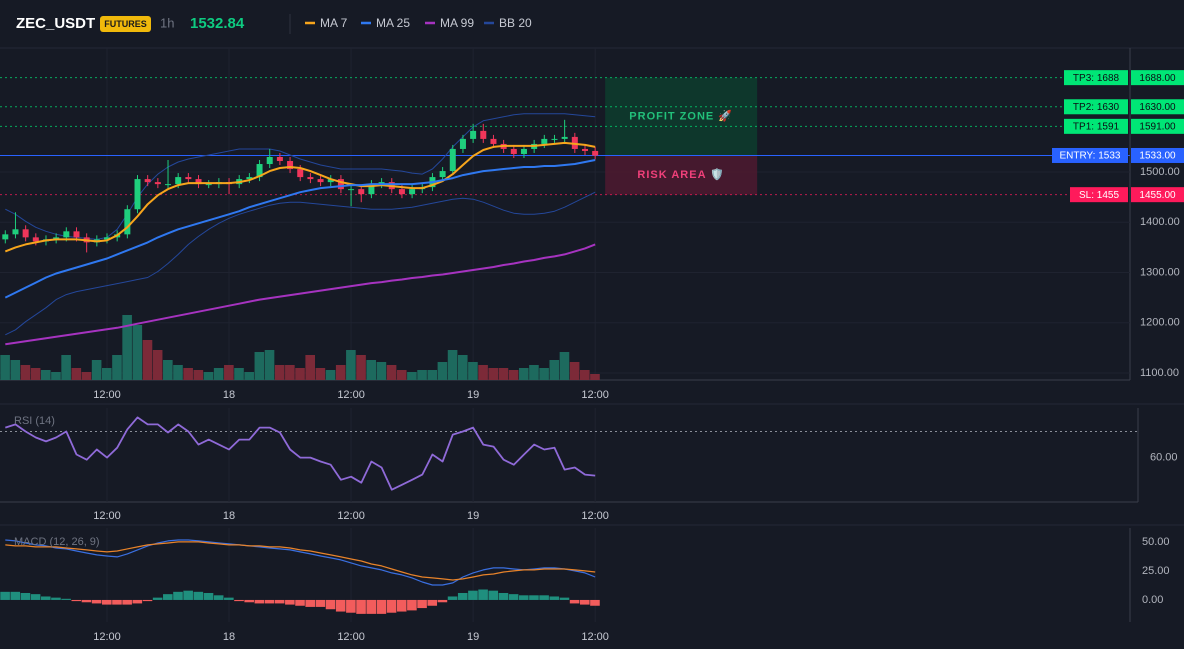 This screenshot has width=1184, height=649. Describe the element at coordinates (300, 453) in the screenshot. I see `rsi-line` at that location.